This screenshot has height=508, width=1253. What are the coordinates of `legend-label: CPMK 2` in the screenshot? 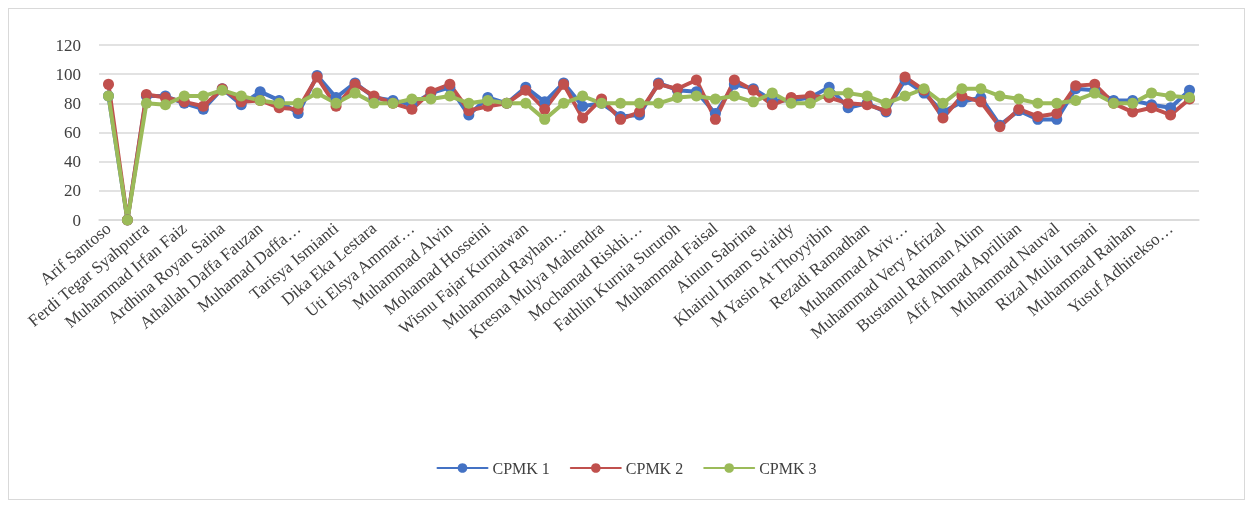 It's located at (654, 468).